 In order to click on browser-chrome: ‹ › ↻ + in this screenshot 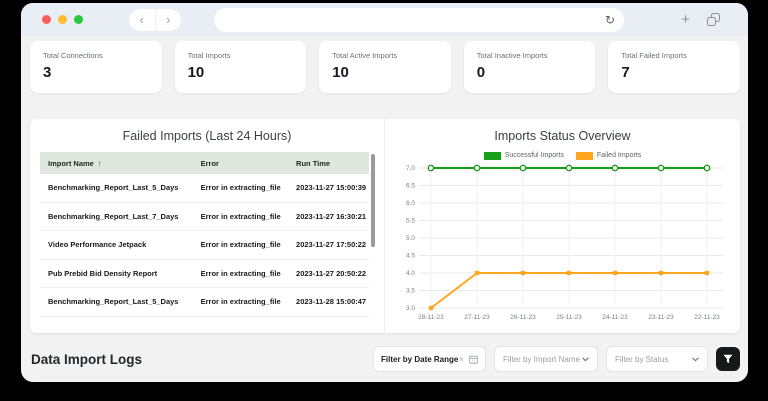, I will do `click(384, 19)`.